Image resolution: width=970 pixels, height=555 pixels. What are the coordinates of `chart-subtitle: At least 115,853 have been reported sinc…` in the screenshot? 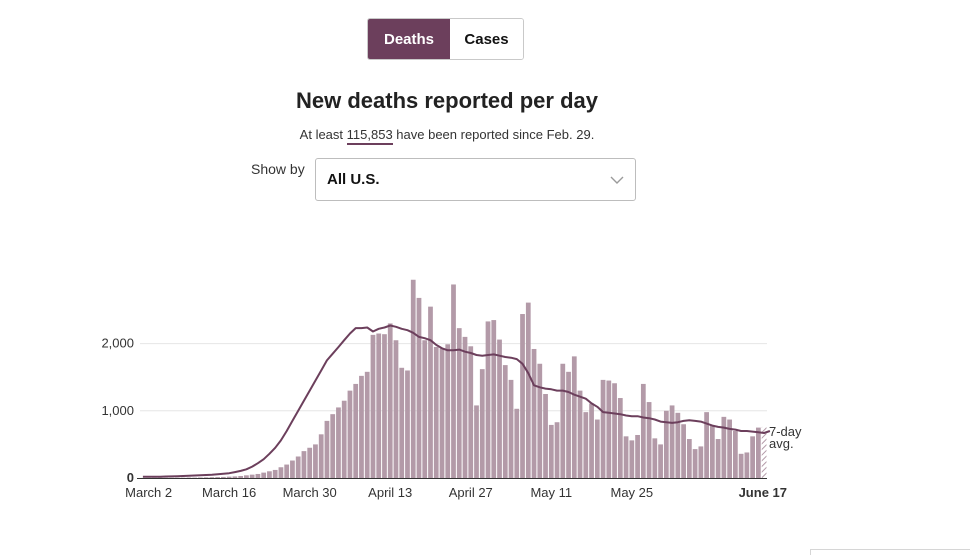 It's located at (447, 136).